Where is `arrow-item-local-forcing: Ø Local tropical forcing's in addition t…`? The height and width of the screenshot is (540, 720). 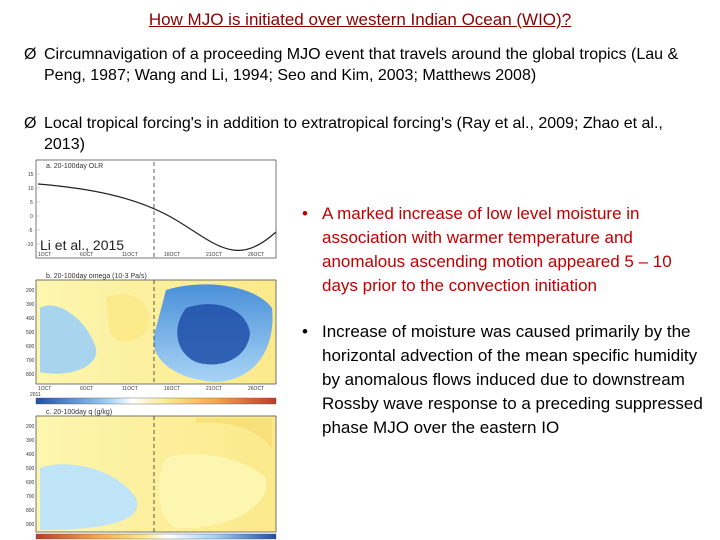
arrow-item-local-forcing: Ø Local tropical forcing's in addition t… is located at coordinates (364, 134).